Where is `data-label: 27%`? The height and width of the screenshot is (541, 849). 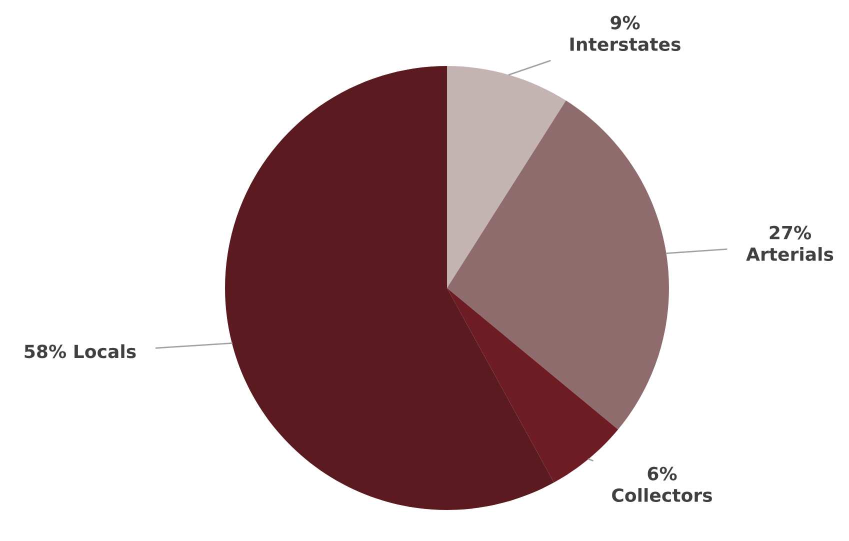
data-label: 27% is located at coordinates (791, 233).